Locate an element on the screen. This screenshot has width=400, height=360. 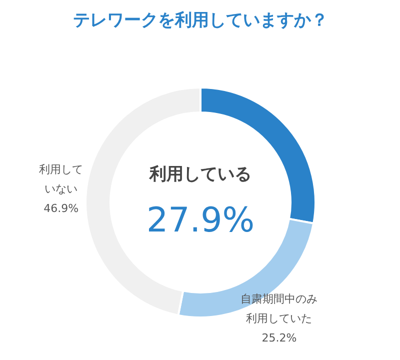
slice-label: 利用している is located at coordinates (200, 174).